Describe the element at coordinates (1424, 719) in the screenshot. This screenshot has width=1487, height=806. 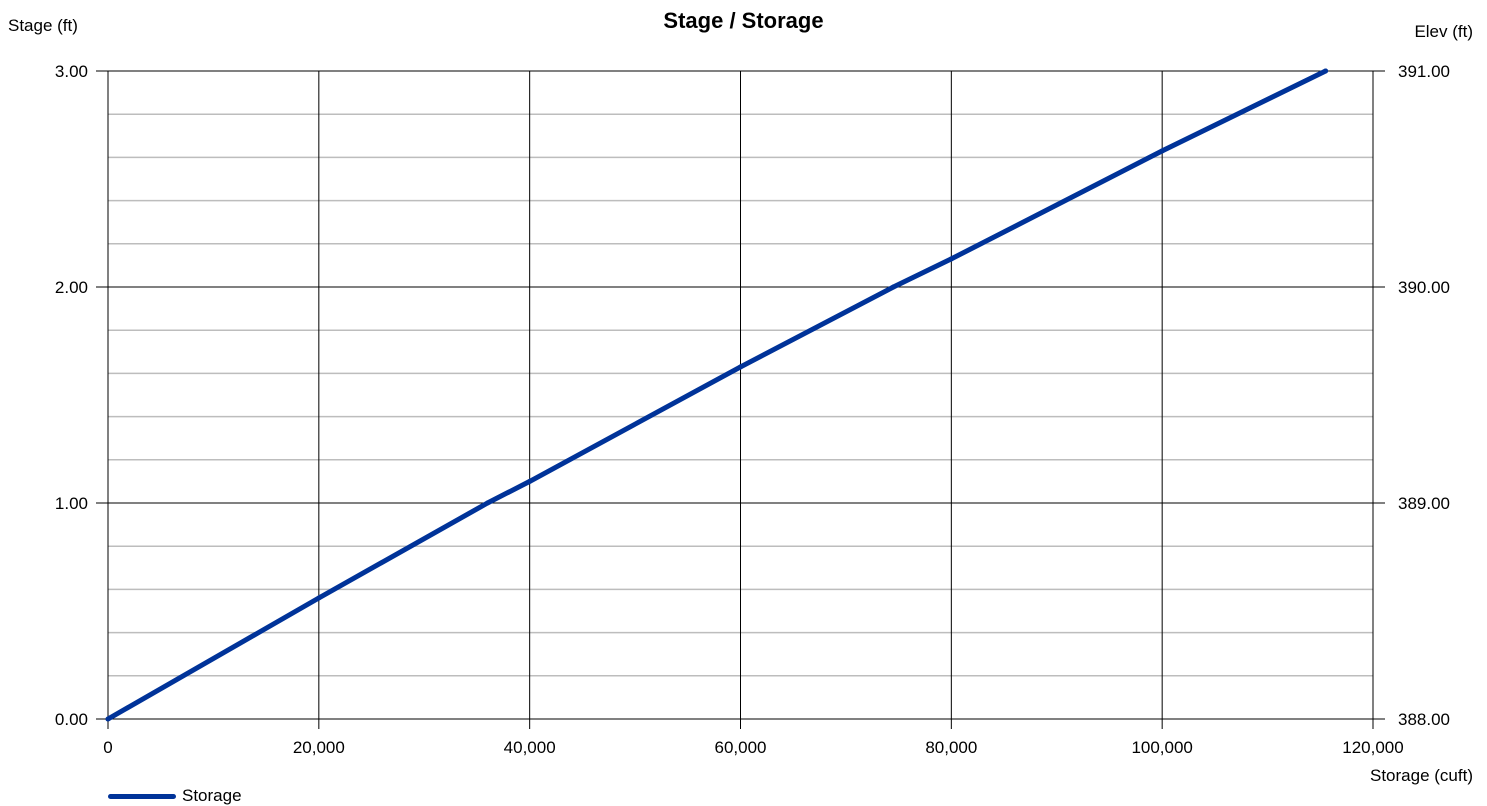
I see `y-tick-label-right: 388.00` at that location.